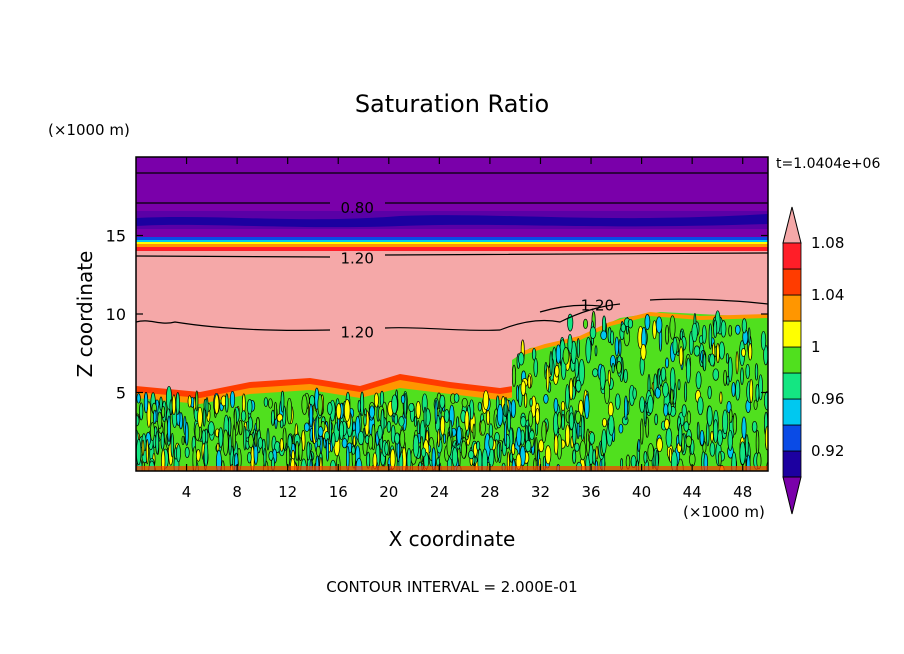 The image size is (904, 654). I want to click on colorbar-label: 1.08, so click(827, 243).